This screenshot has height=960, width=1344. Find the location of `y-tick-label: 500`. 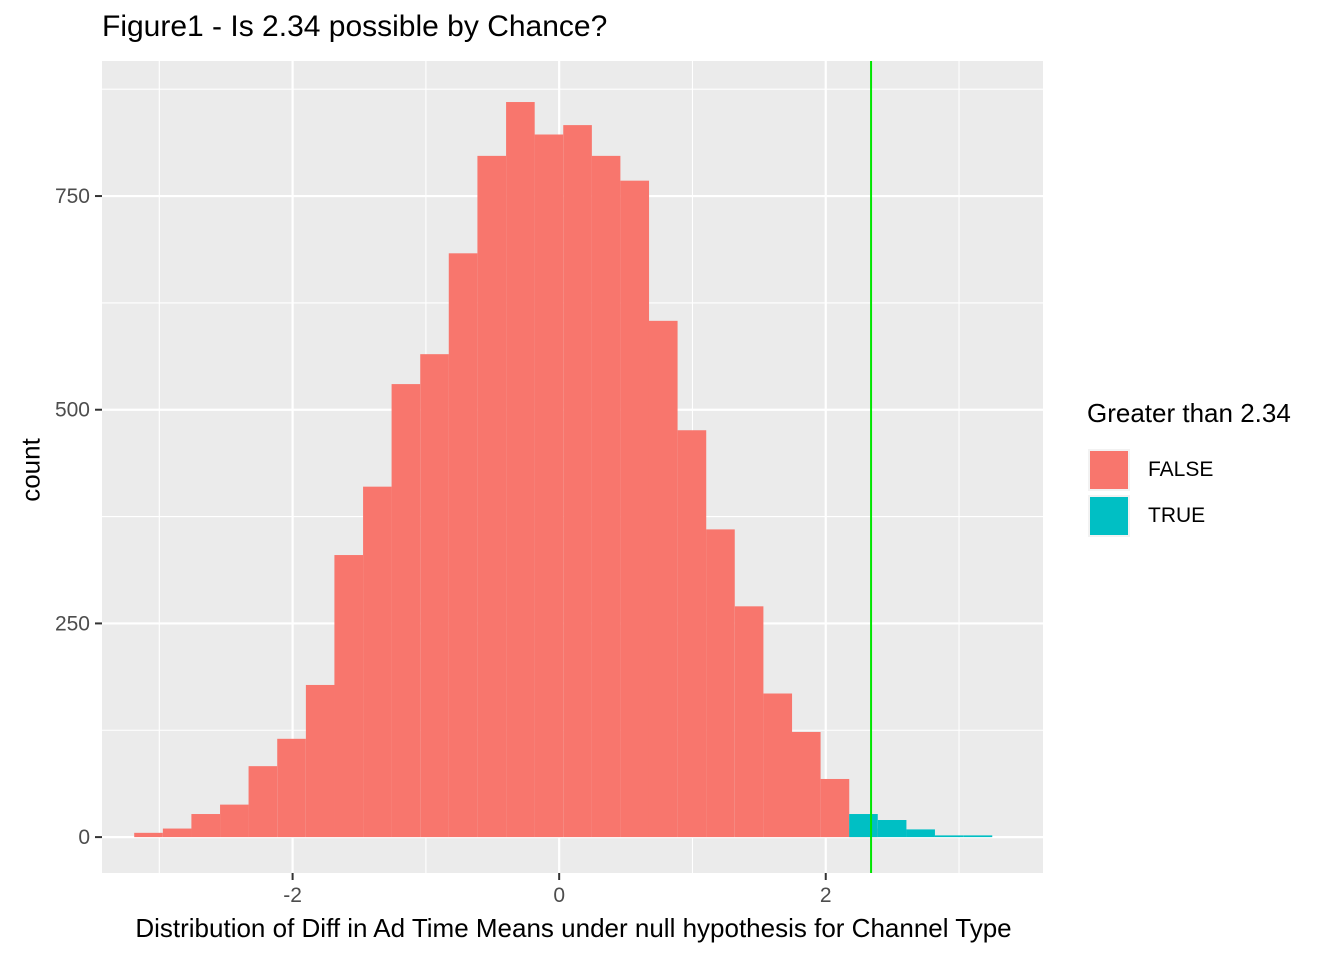

y-tick-label: 500 is located at coordinates (72, 410).